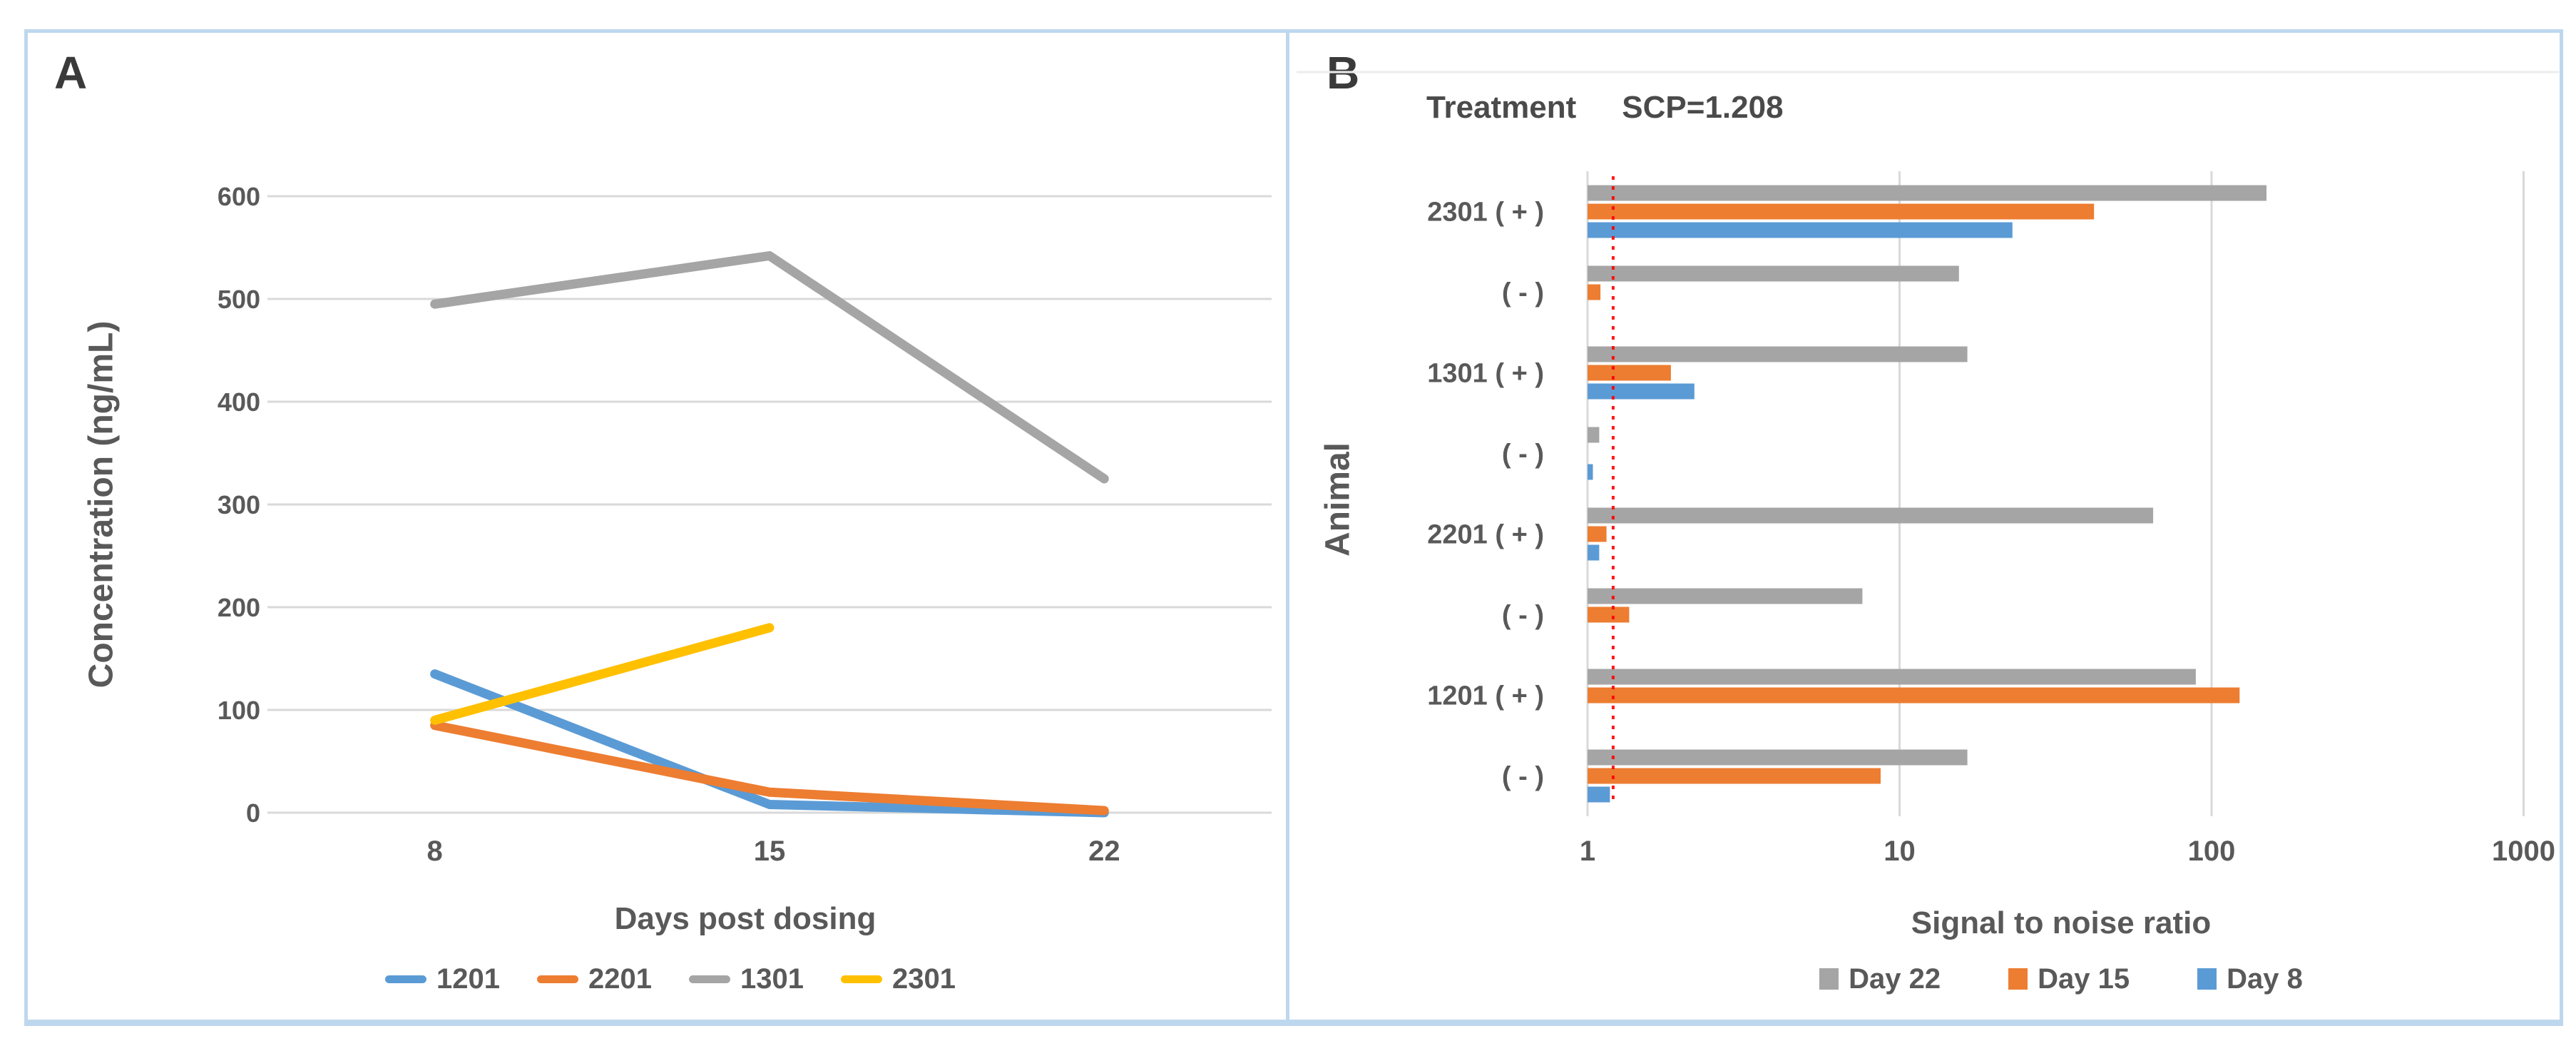 The image size is (2576, 1051). I want to click on legend-item-1301: 1301, so click(746, 979).